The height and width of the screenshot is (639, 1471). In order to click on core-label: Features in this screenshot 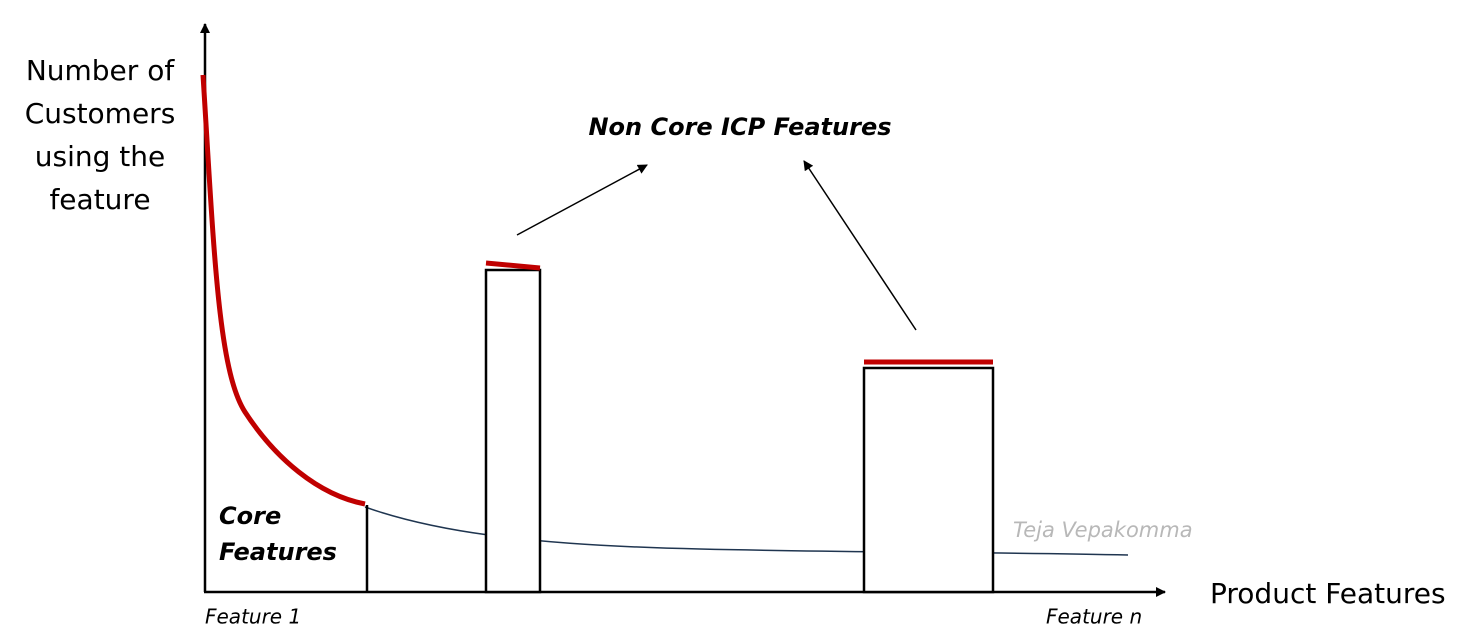, I will do `click(278, 552)`.